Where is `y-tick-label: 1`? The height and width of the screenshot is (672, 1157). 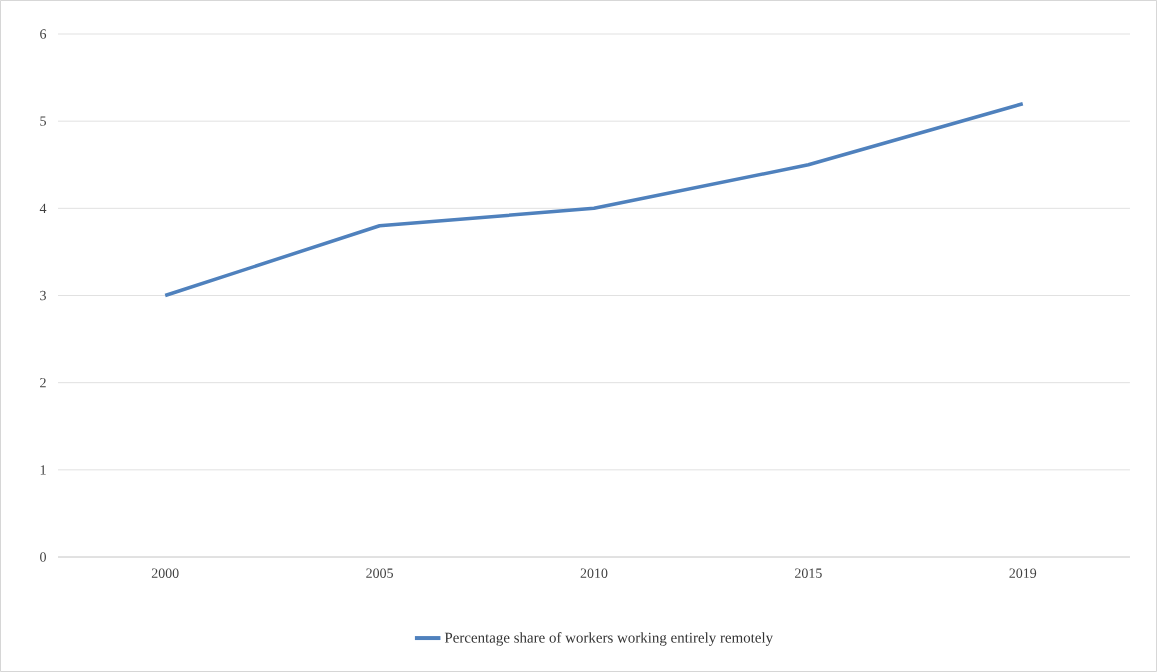 y-tick-label: 1 is located at coordinates (43, 470).